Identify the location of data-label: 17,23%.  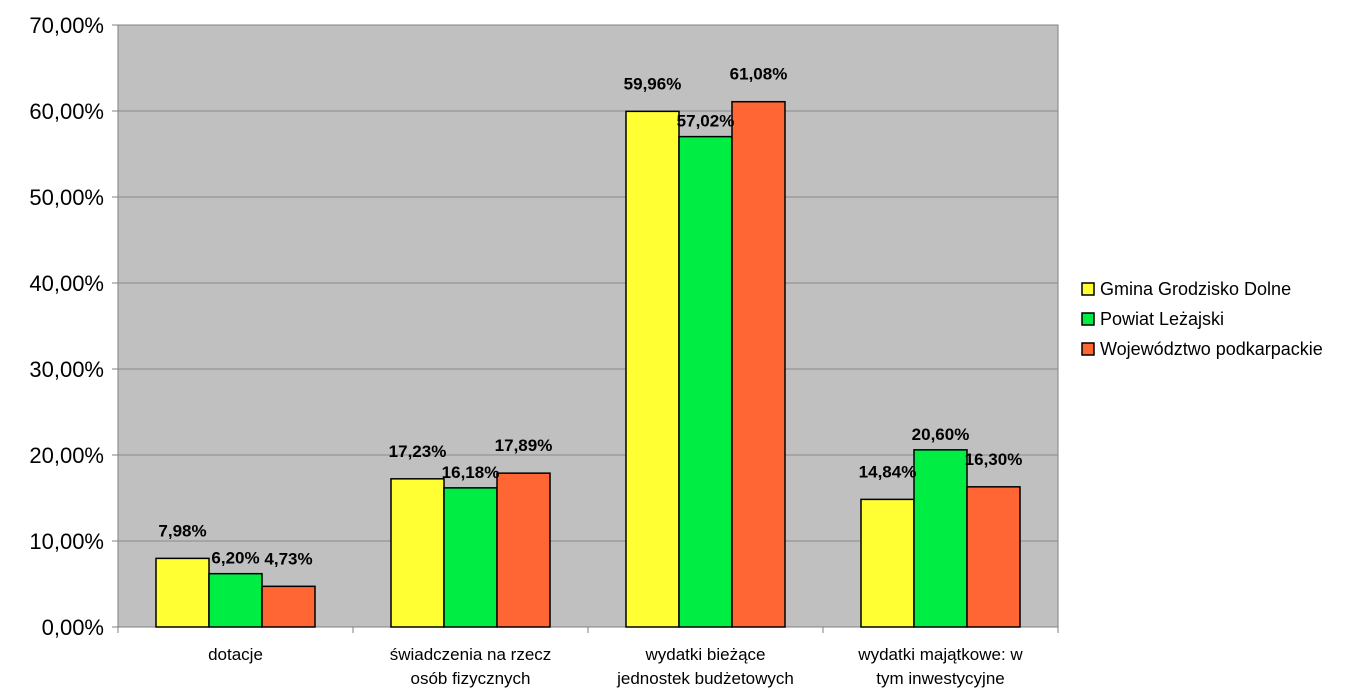
(418, 451).